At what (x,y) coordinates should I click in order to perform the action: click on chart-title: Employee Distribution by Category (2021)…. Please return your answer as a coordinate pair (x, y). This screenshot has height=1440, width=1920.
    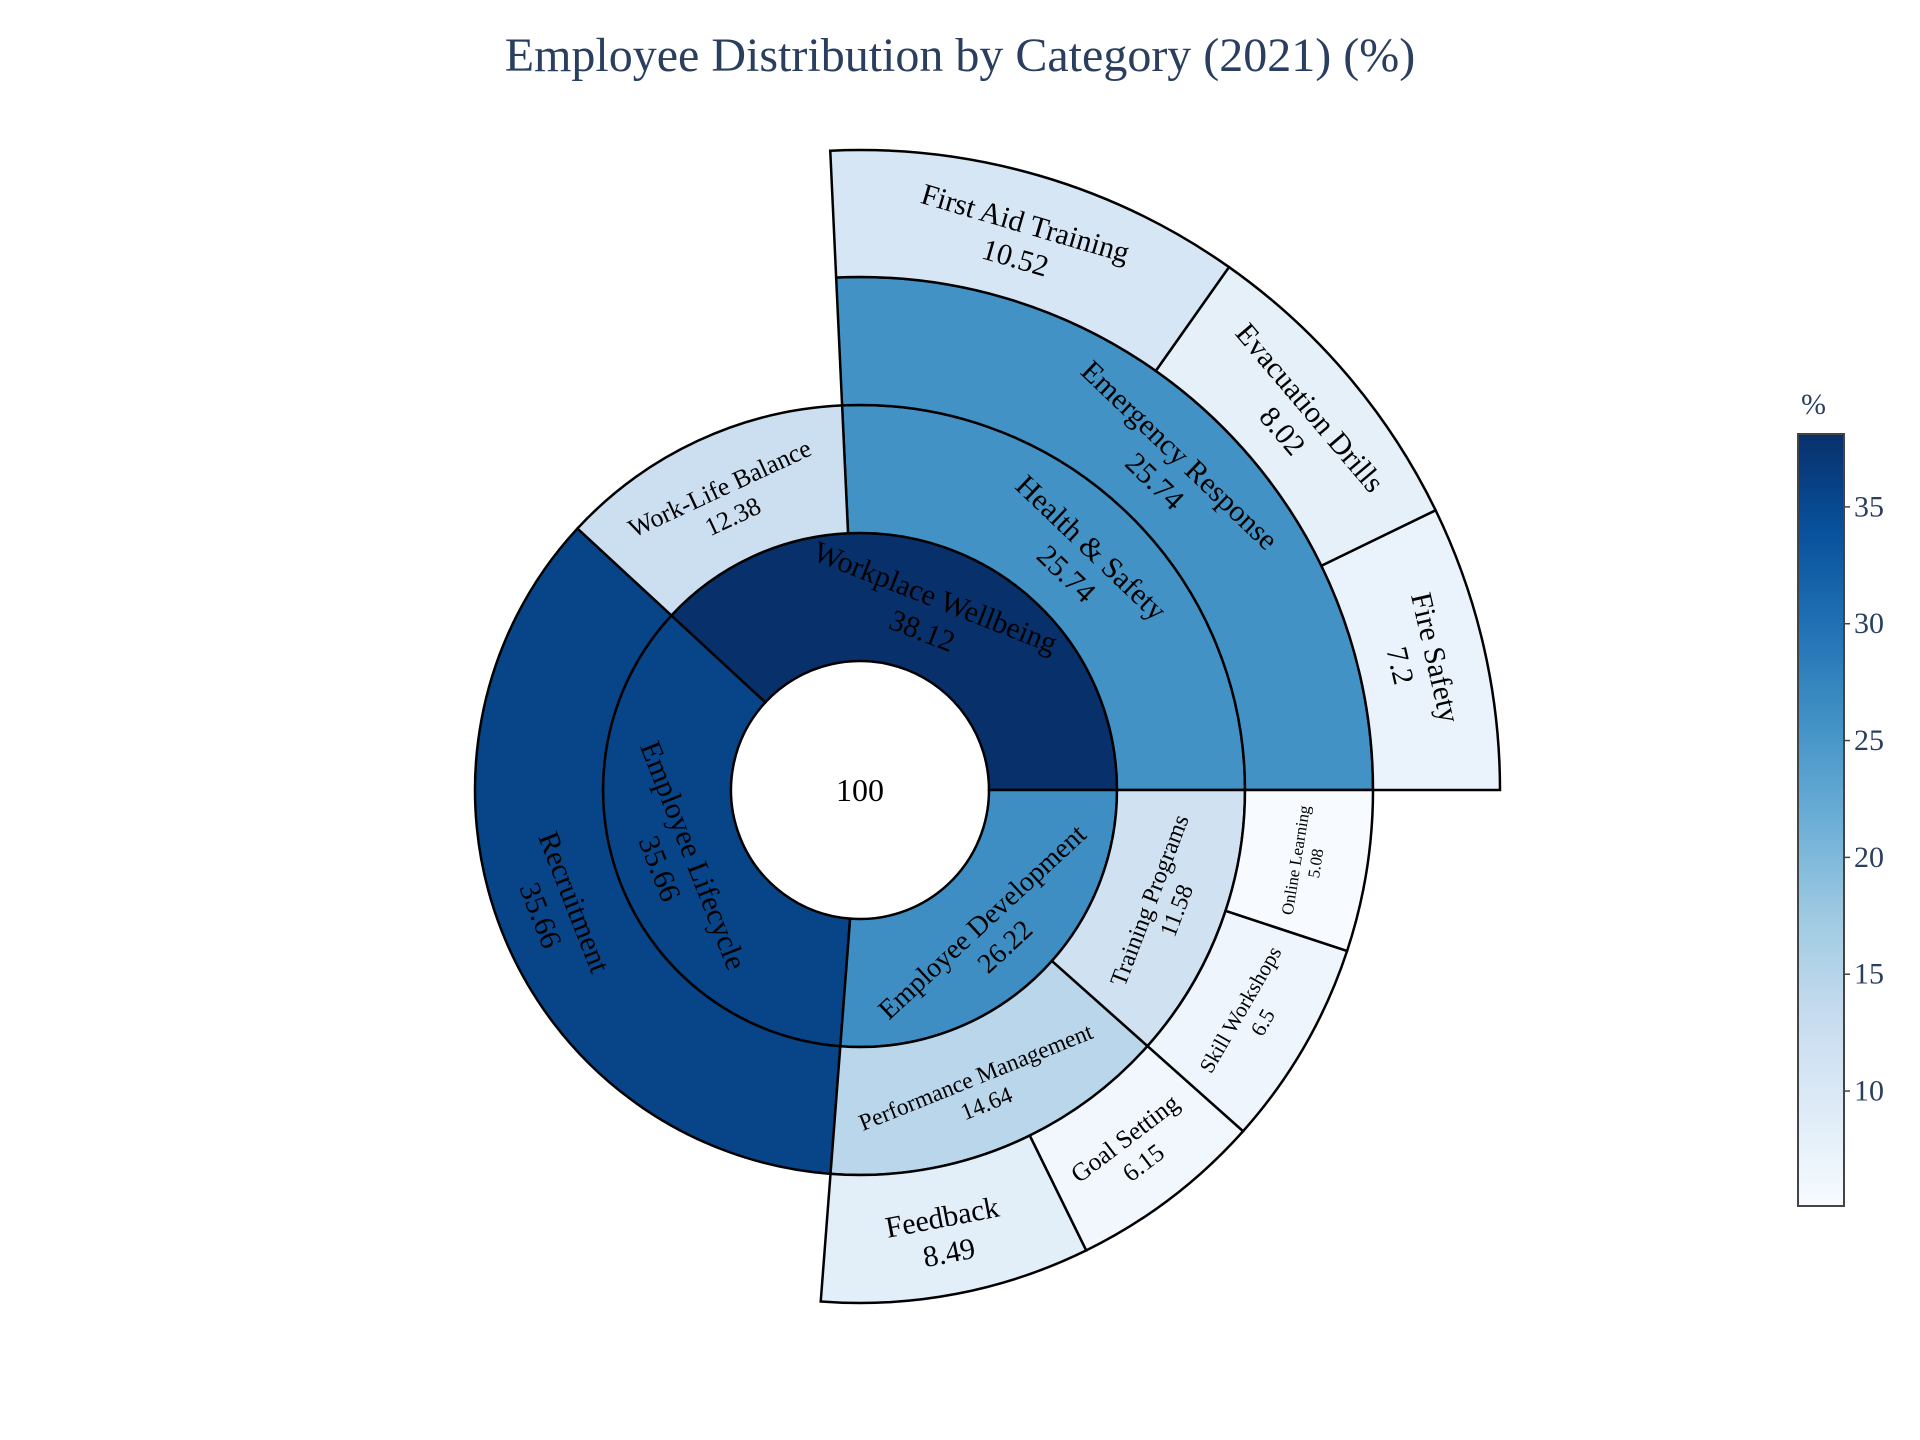
    Looking at the image, I should click on (960, 55).